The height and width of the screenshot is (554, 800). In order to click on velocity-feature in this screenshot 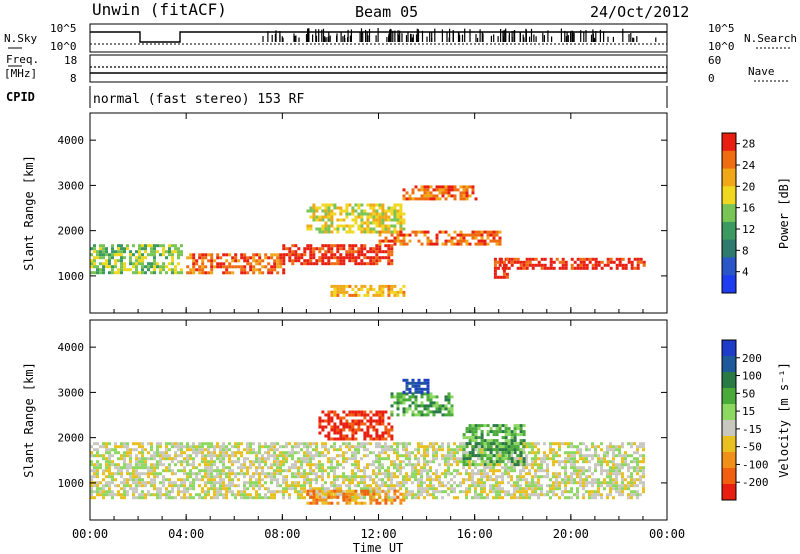, I will do `click(422, 404)`.